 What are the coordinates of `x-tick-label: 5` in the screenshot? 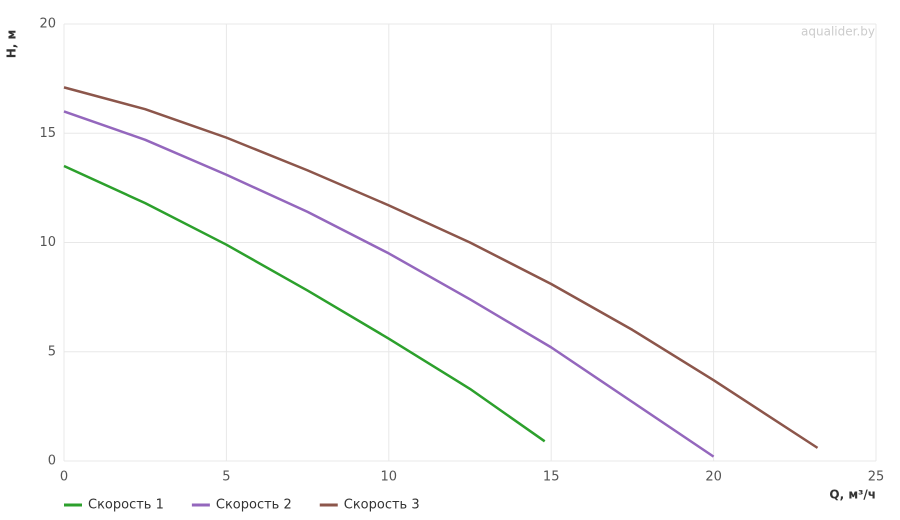 It's located at (226, 477).